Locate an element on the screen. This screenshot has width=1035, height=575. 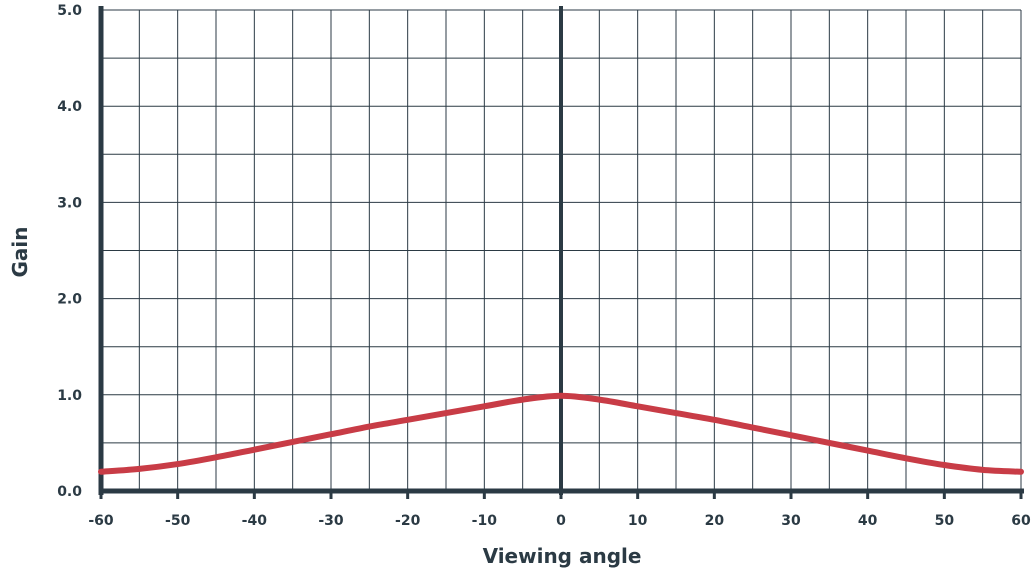
series-layer is located at coordinates (561, 433).